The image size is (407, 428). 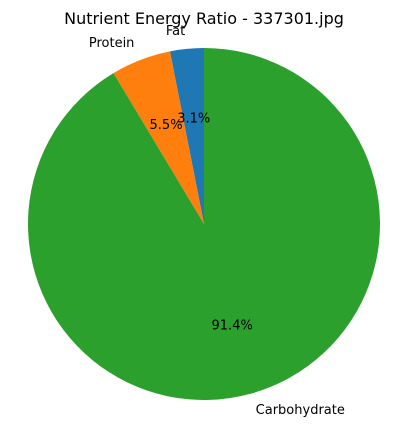 I want to click on slice-label-protein: Protein, so click(x=112, y=43).